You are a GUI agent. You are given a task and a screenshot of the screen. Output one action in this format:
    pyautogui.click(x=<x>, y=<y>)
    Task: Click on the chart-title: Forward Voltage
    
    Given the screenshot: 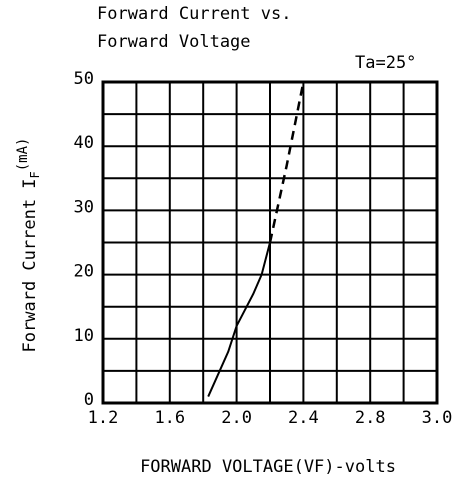 What is the action you would take?
    pyautogui.click(x=174, y=42)
    